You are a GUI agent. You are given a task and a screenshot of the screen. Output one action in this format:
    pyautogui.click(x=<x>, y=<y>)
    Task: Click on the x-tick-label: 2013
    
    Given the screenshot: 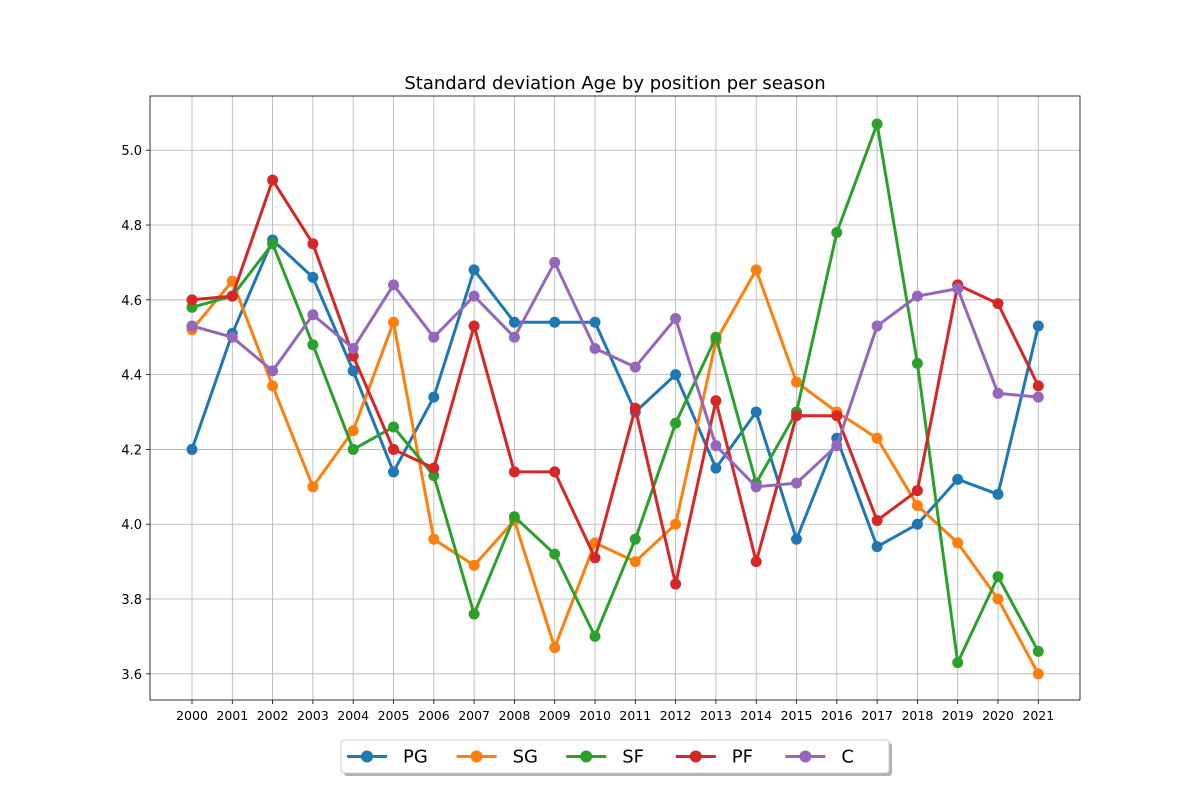 What is the action you would take?
    pyautogui.click(x=716, y=715)
    